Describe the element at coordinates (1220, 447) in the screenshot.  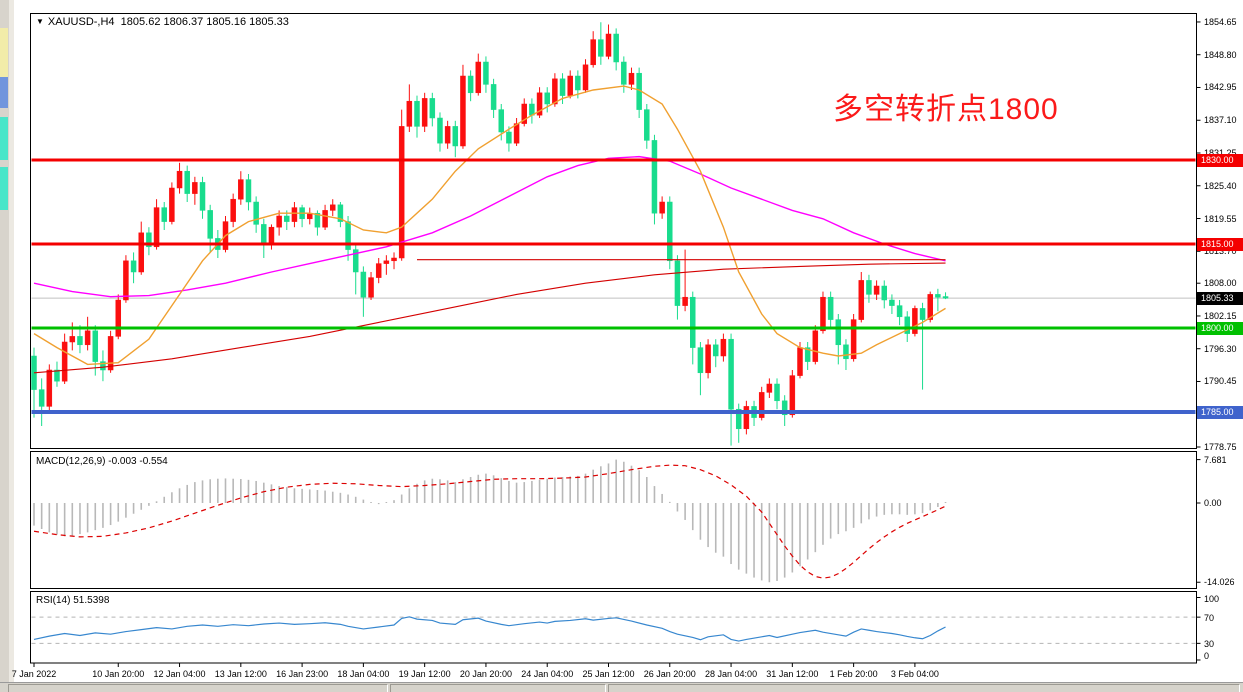
I see `price-axis-tick-label: 1778.75` at that location.